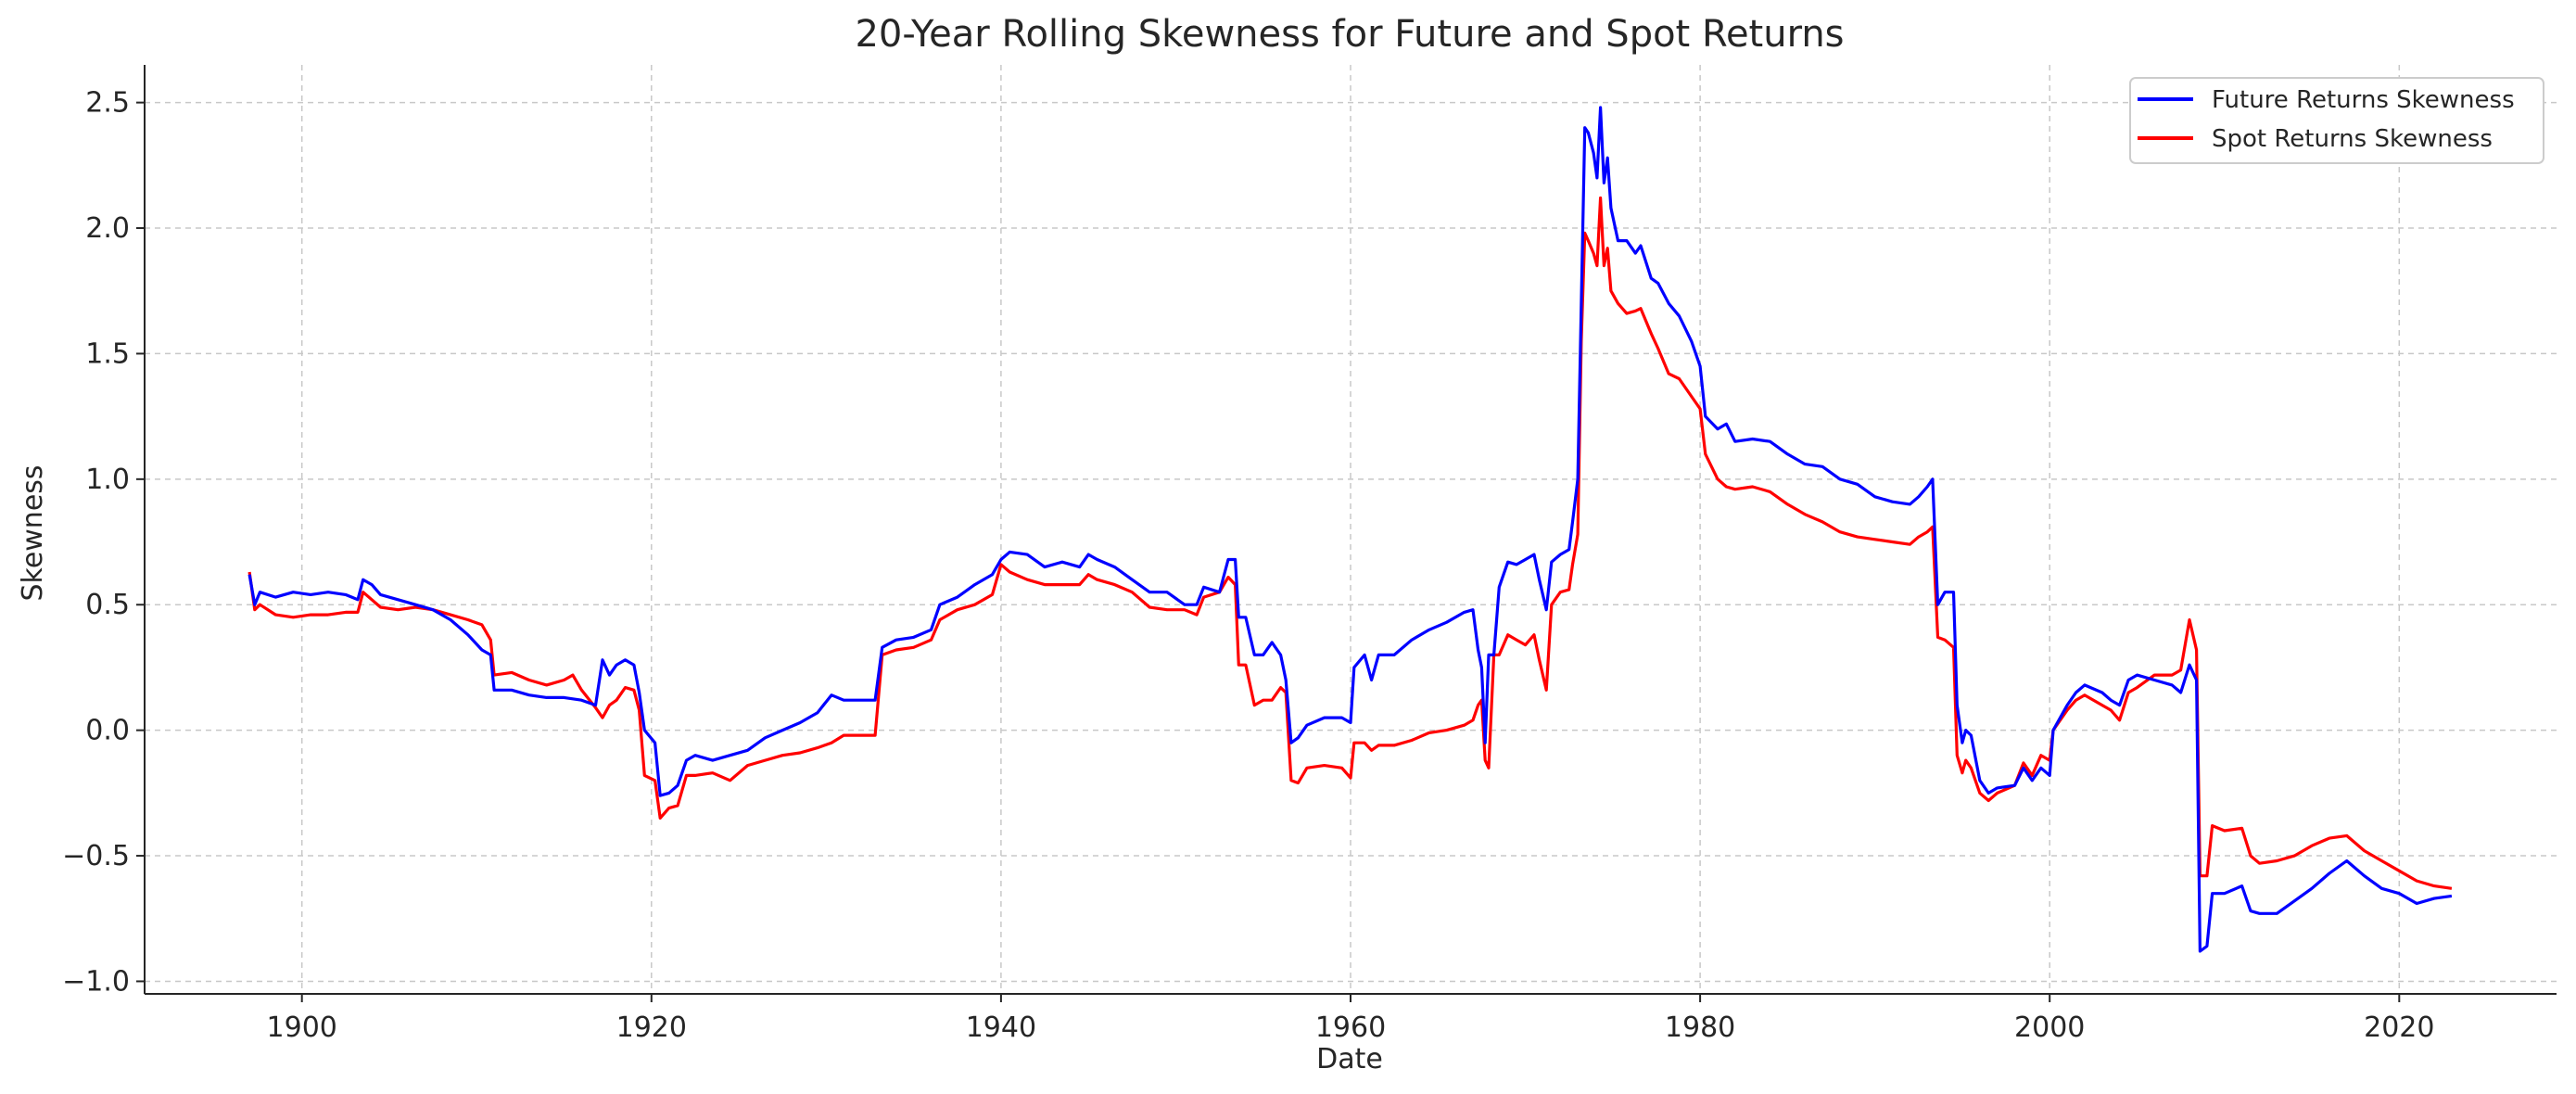 This screenshot has width=2576, height=1094. What do you see at coordinates (1700, 1027) in the screenshot?
I see `x-tick-label: 1980` at bounding box center [1700, 1027].